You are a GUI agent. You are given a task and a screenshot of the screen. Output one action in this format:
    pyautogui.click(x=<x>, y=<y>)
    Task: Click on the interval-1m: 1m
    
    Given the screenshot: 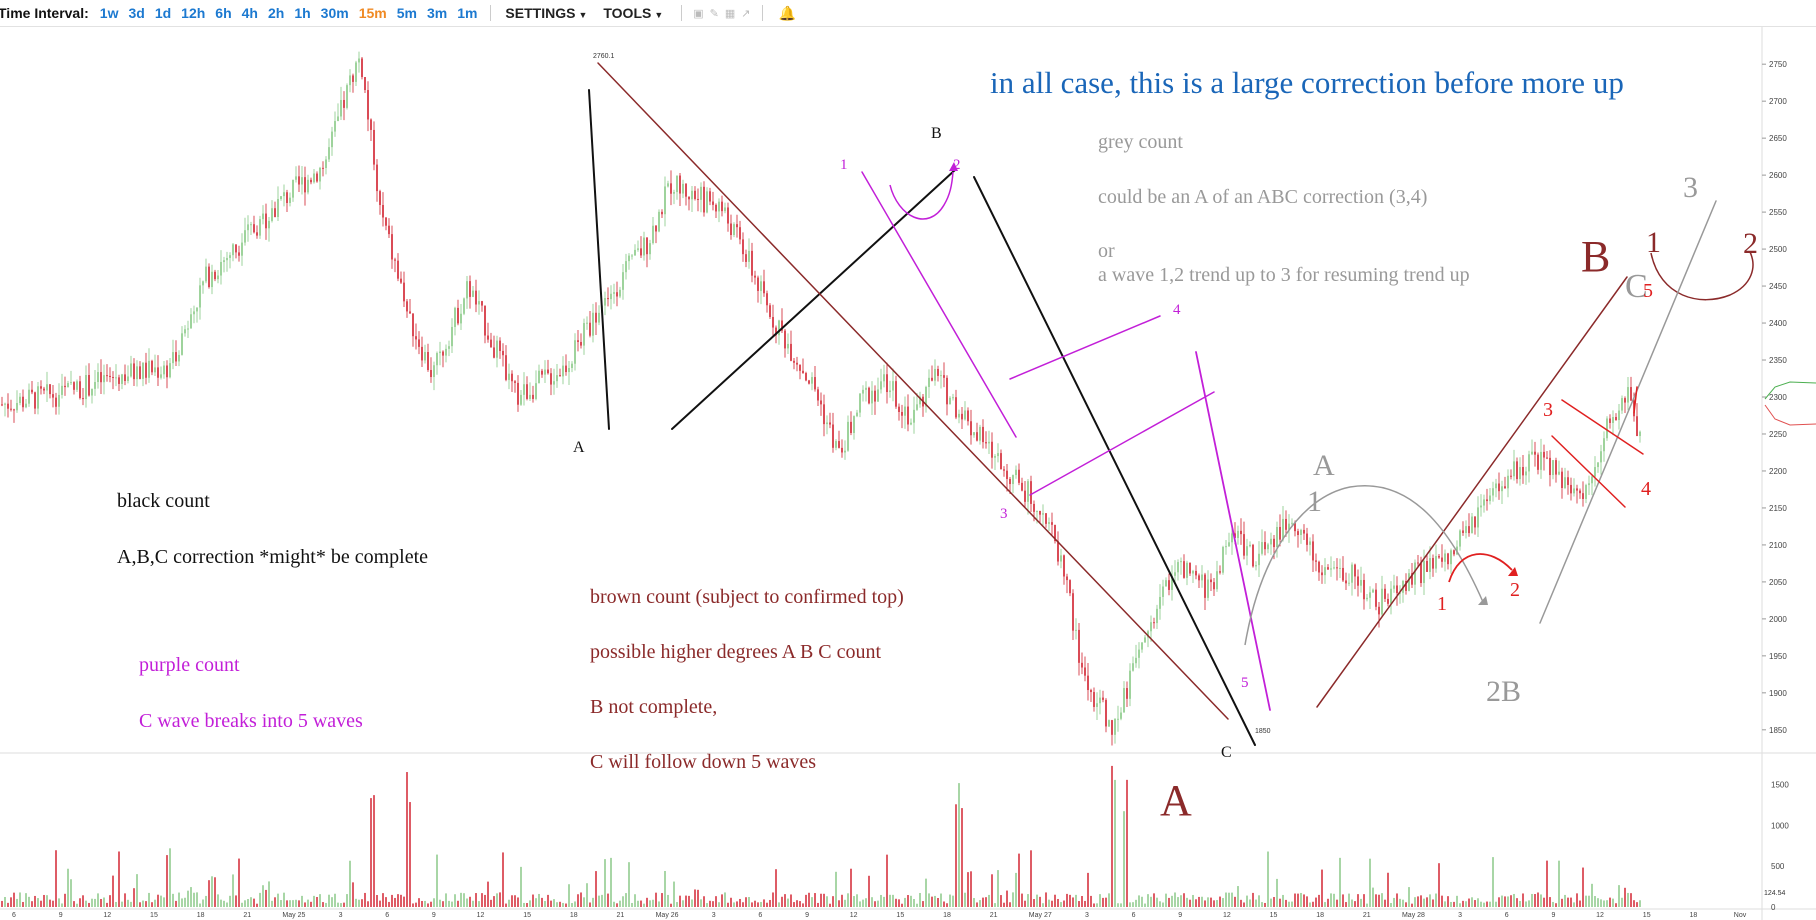 What is the action you would take?
    pyautogui.click(x=467, y=13)
    